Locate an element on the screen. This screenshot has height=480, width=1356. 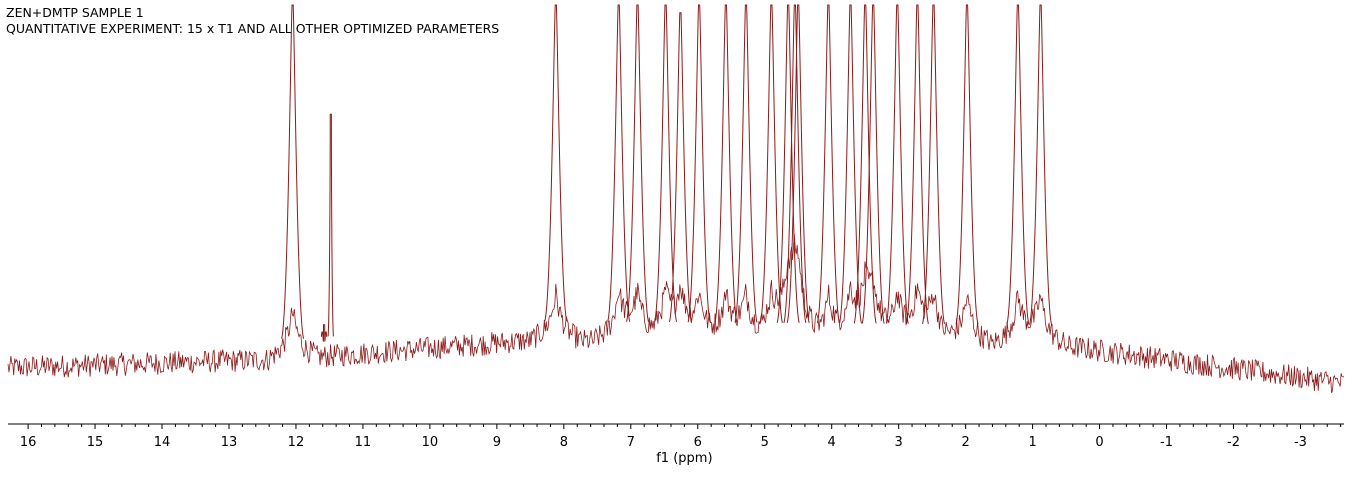
x-tick-label: 8 is located at coordinates (564, 442).